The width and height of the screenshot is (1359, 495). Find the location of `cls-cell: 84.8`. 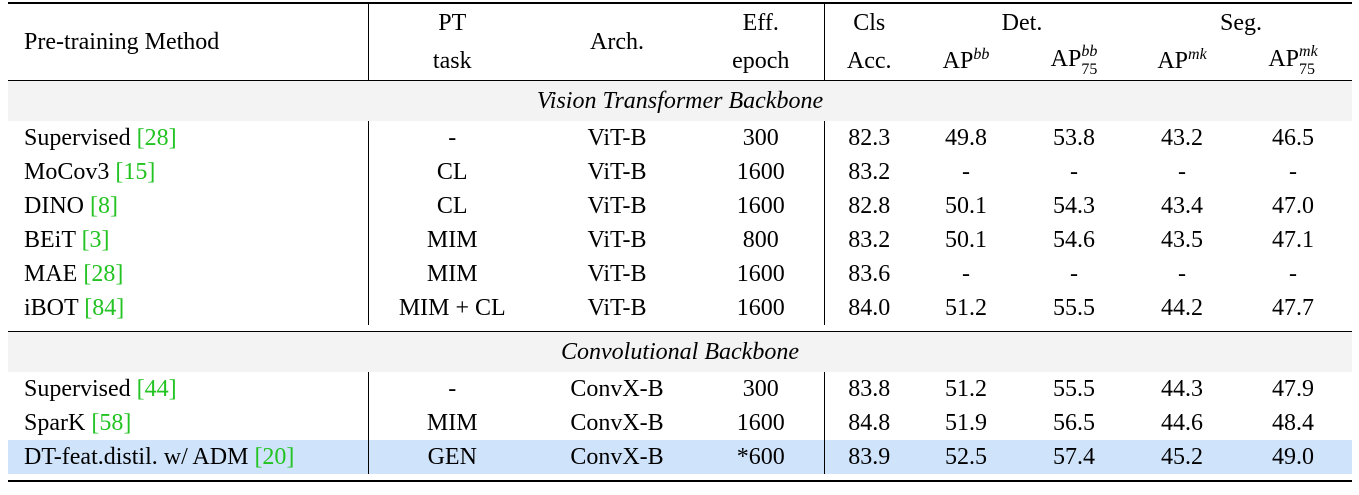

cls-cell: 84.8 is located at coordinates (869, 423).